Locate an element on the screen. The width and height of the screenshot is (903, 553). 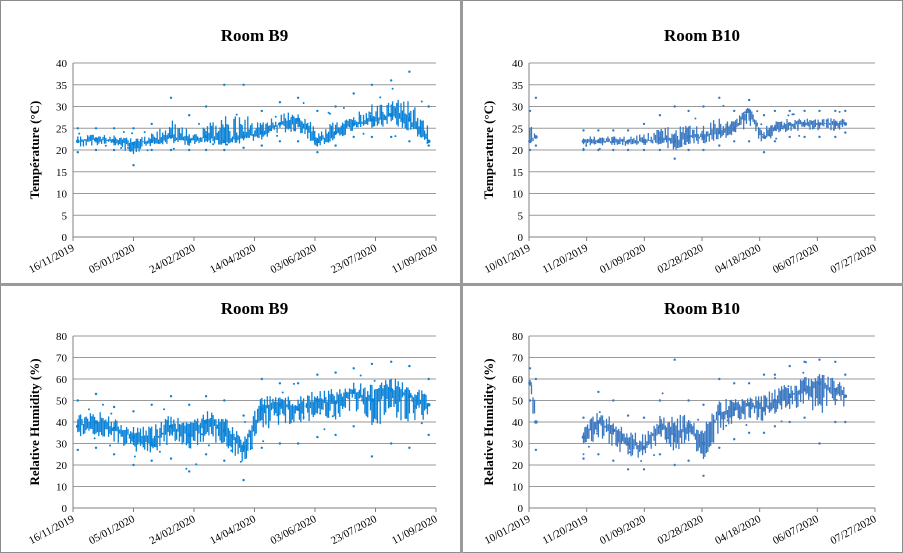
y-tick-label: 50 is located at coordinates (518, 402).